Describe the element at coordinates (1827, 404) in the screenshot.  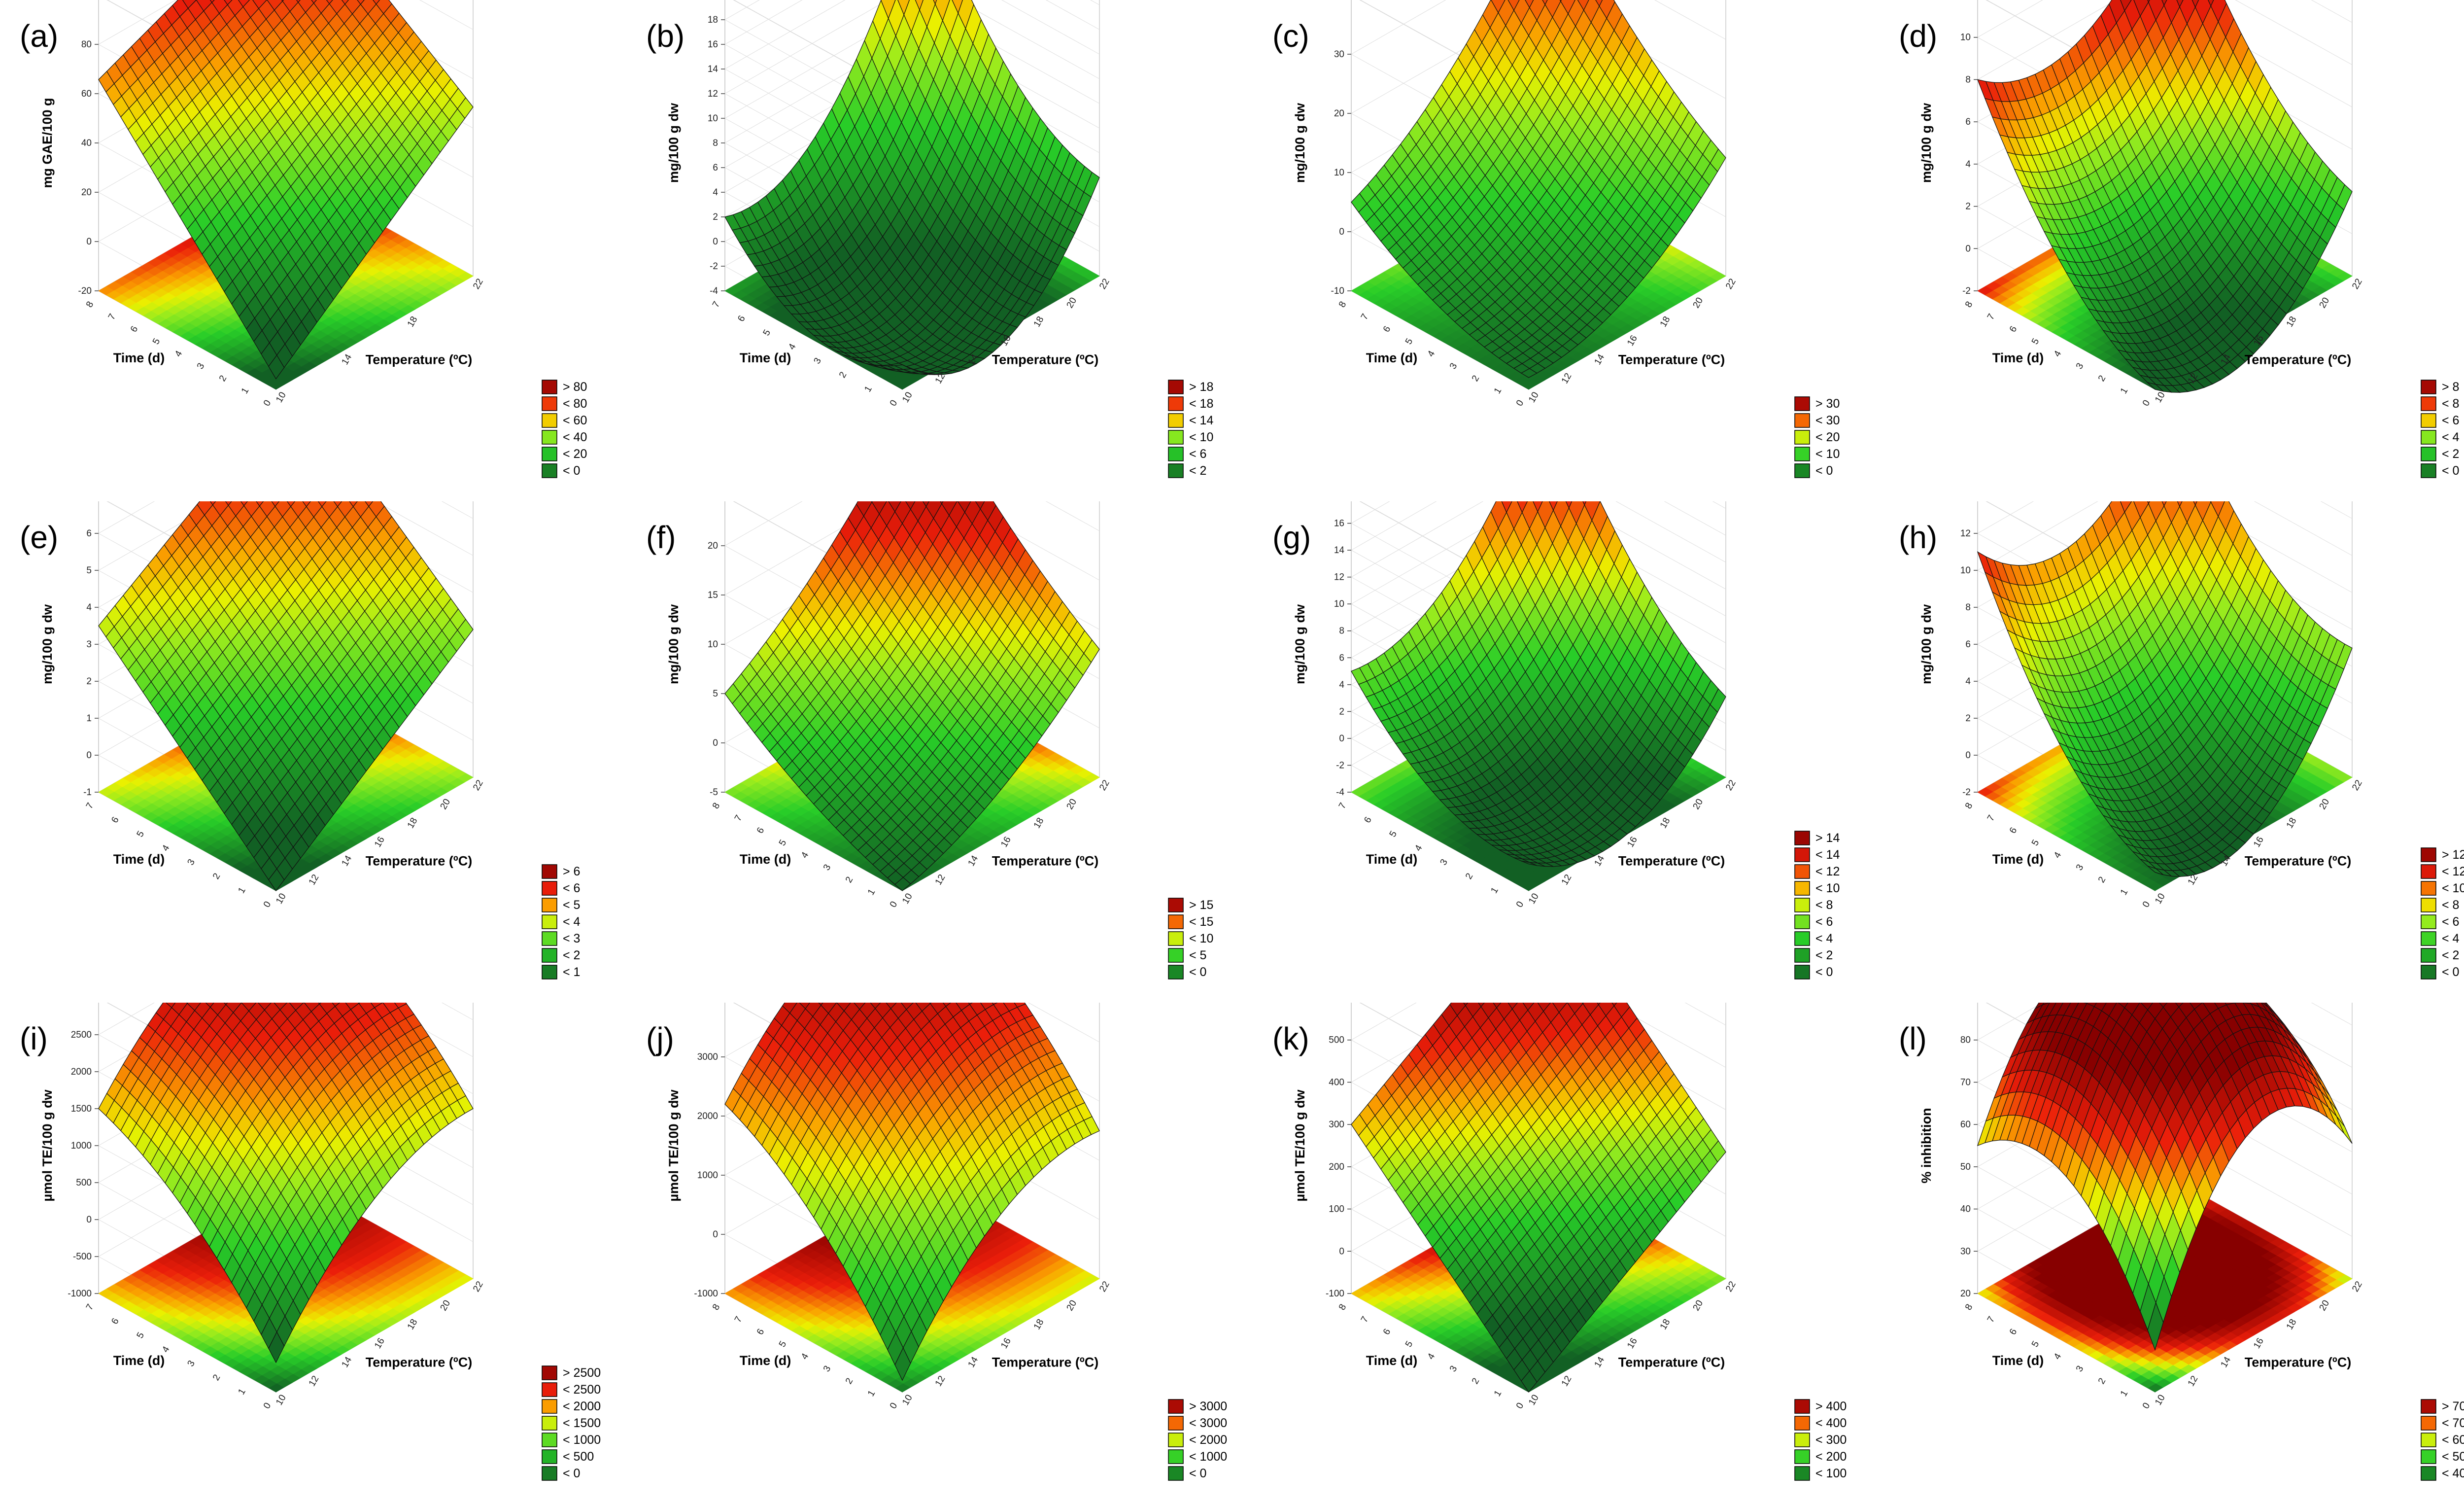
I see `legend-label: > 30` at that location.